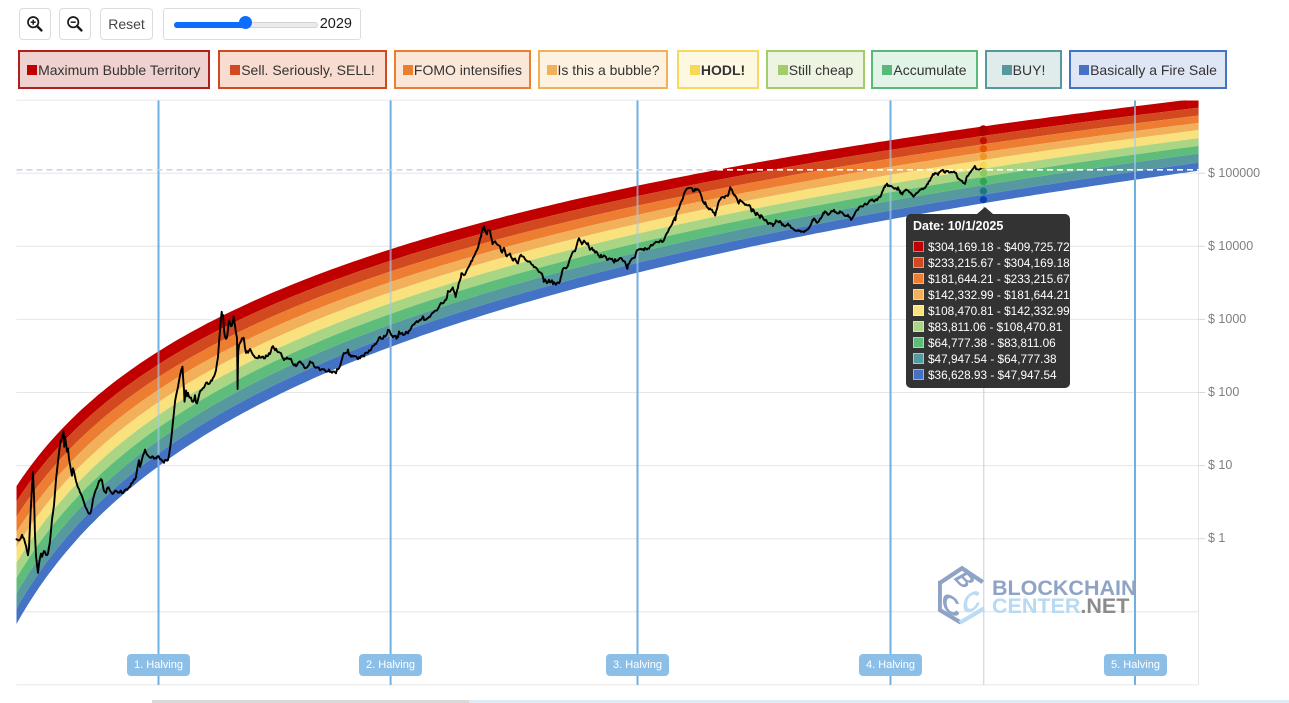 This screenshot has width=1289, height=703. Describe the element at coordinates (1060, 606) in the screenshot. I see `svg-text: CENTER.NET` at that location.